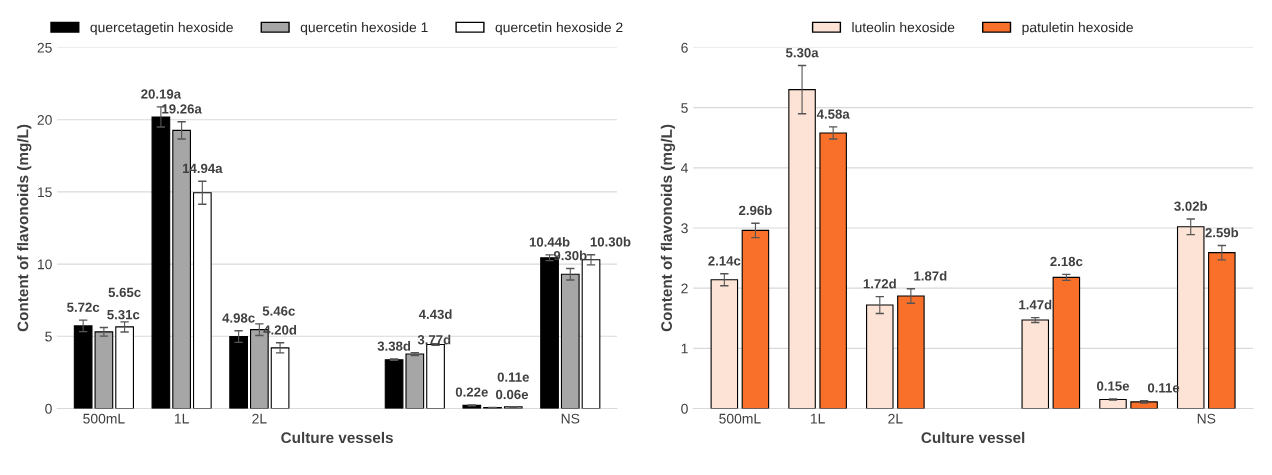 This screenshot has width=1272, height=475. What do you see at coordinates (1035, 304) in the screenshot?
I see `data-label: 1.47d` at bounding box center [1035, 304].